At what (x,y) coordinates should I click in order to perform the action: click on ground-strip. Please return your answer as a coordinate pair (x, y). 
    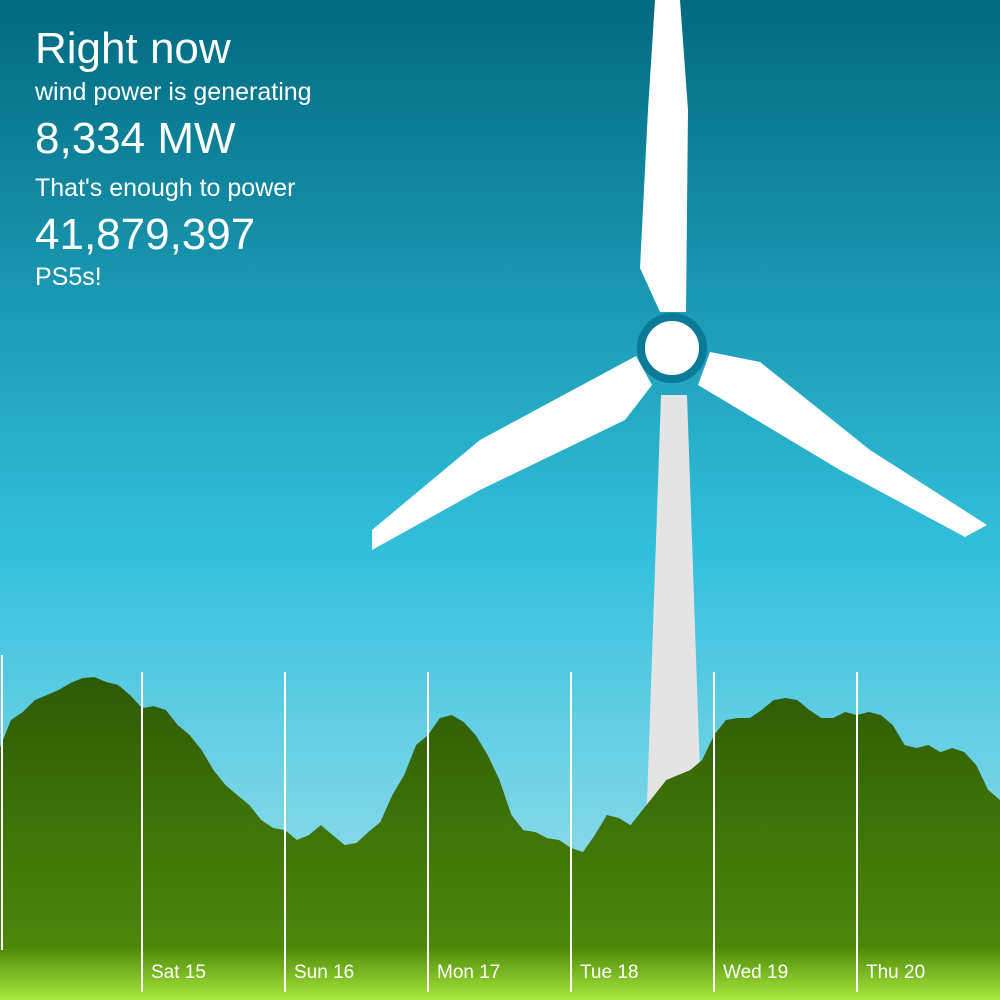
    Looking at the image, I should click on (500, 974).